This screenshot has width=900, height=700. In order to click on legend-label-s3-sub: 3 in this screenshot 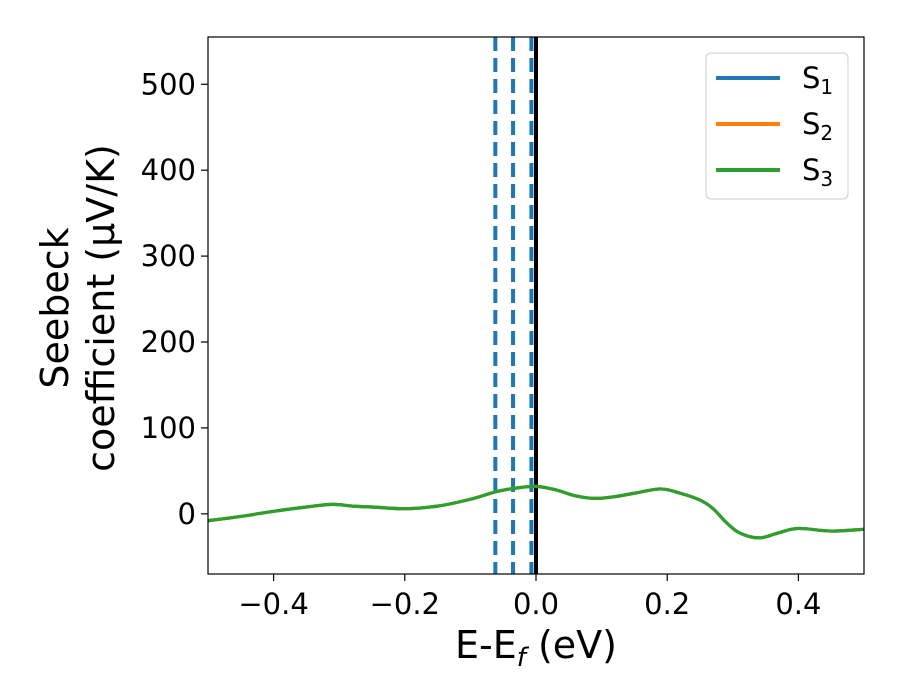, I will do `click(826, 179)`.